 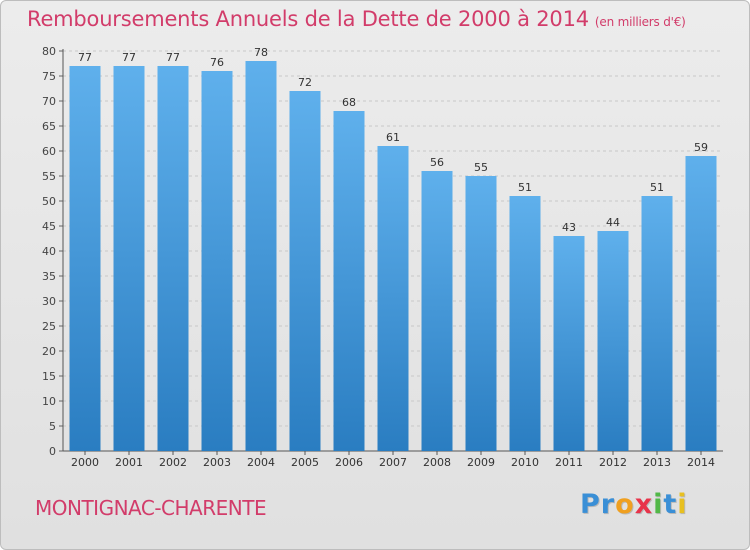 What do you see at coordinates (481, 313) in the screenshot?
I see `bar-2009` at bounding box center [481, 313].